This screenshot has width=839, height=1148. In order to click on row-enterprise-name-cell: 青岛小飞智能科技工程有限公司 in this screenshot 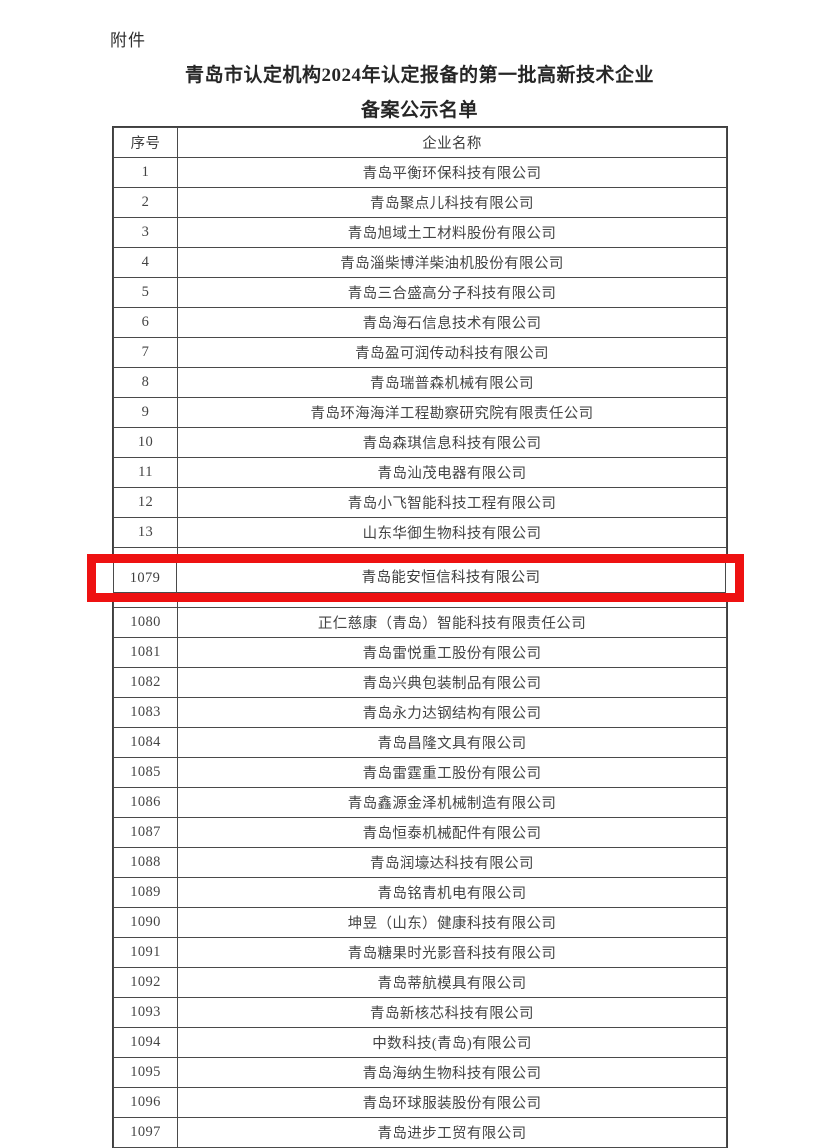, I will do `click(452, 502)`.